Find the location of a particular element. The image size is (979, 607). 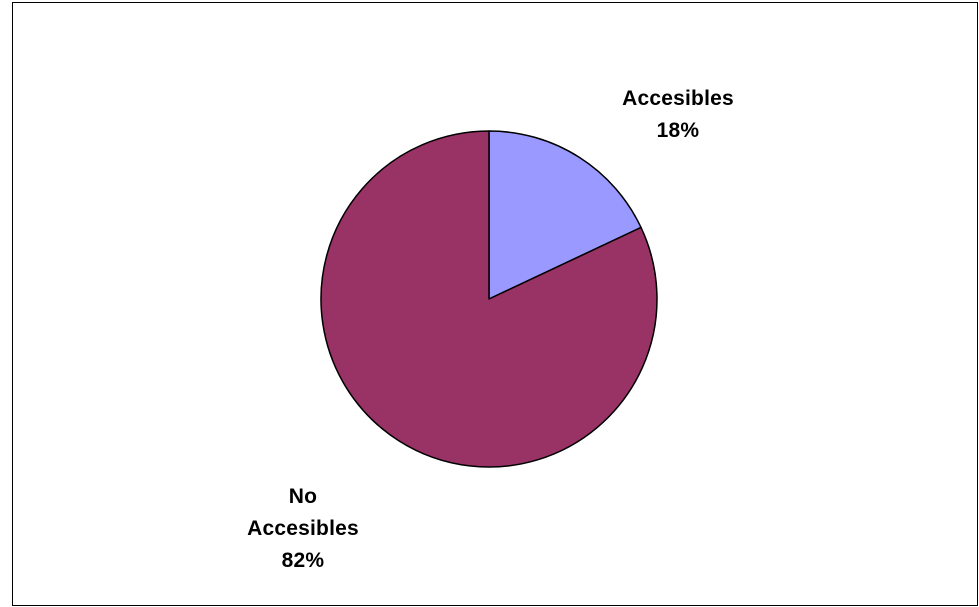

slice-label-no-accesibles-line1: No is located at coordinates (303, 496).